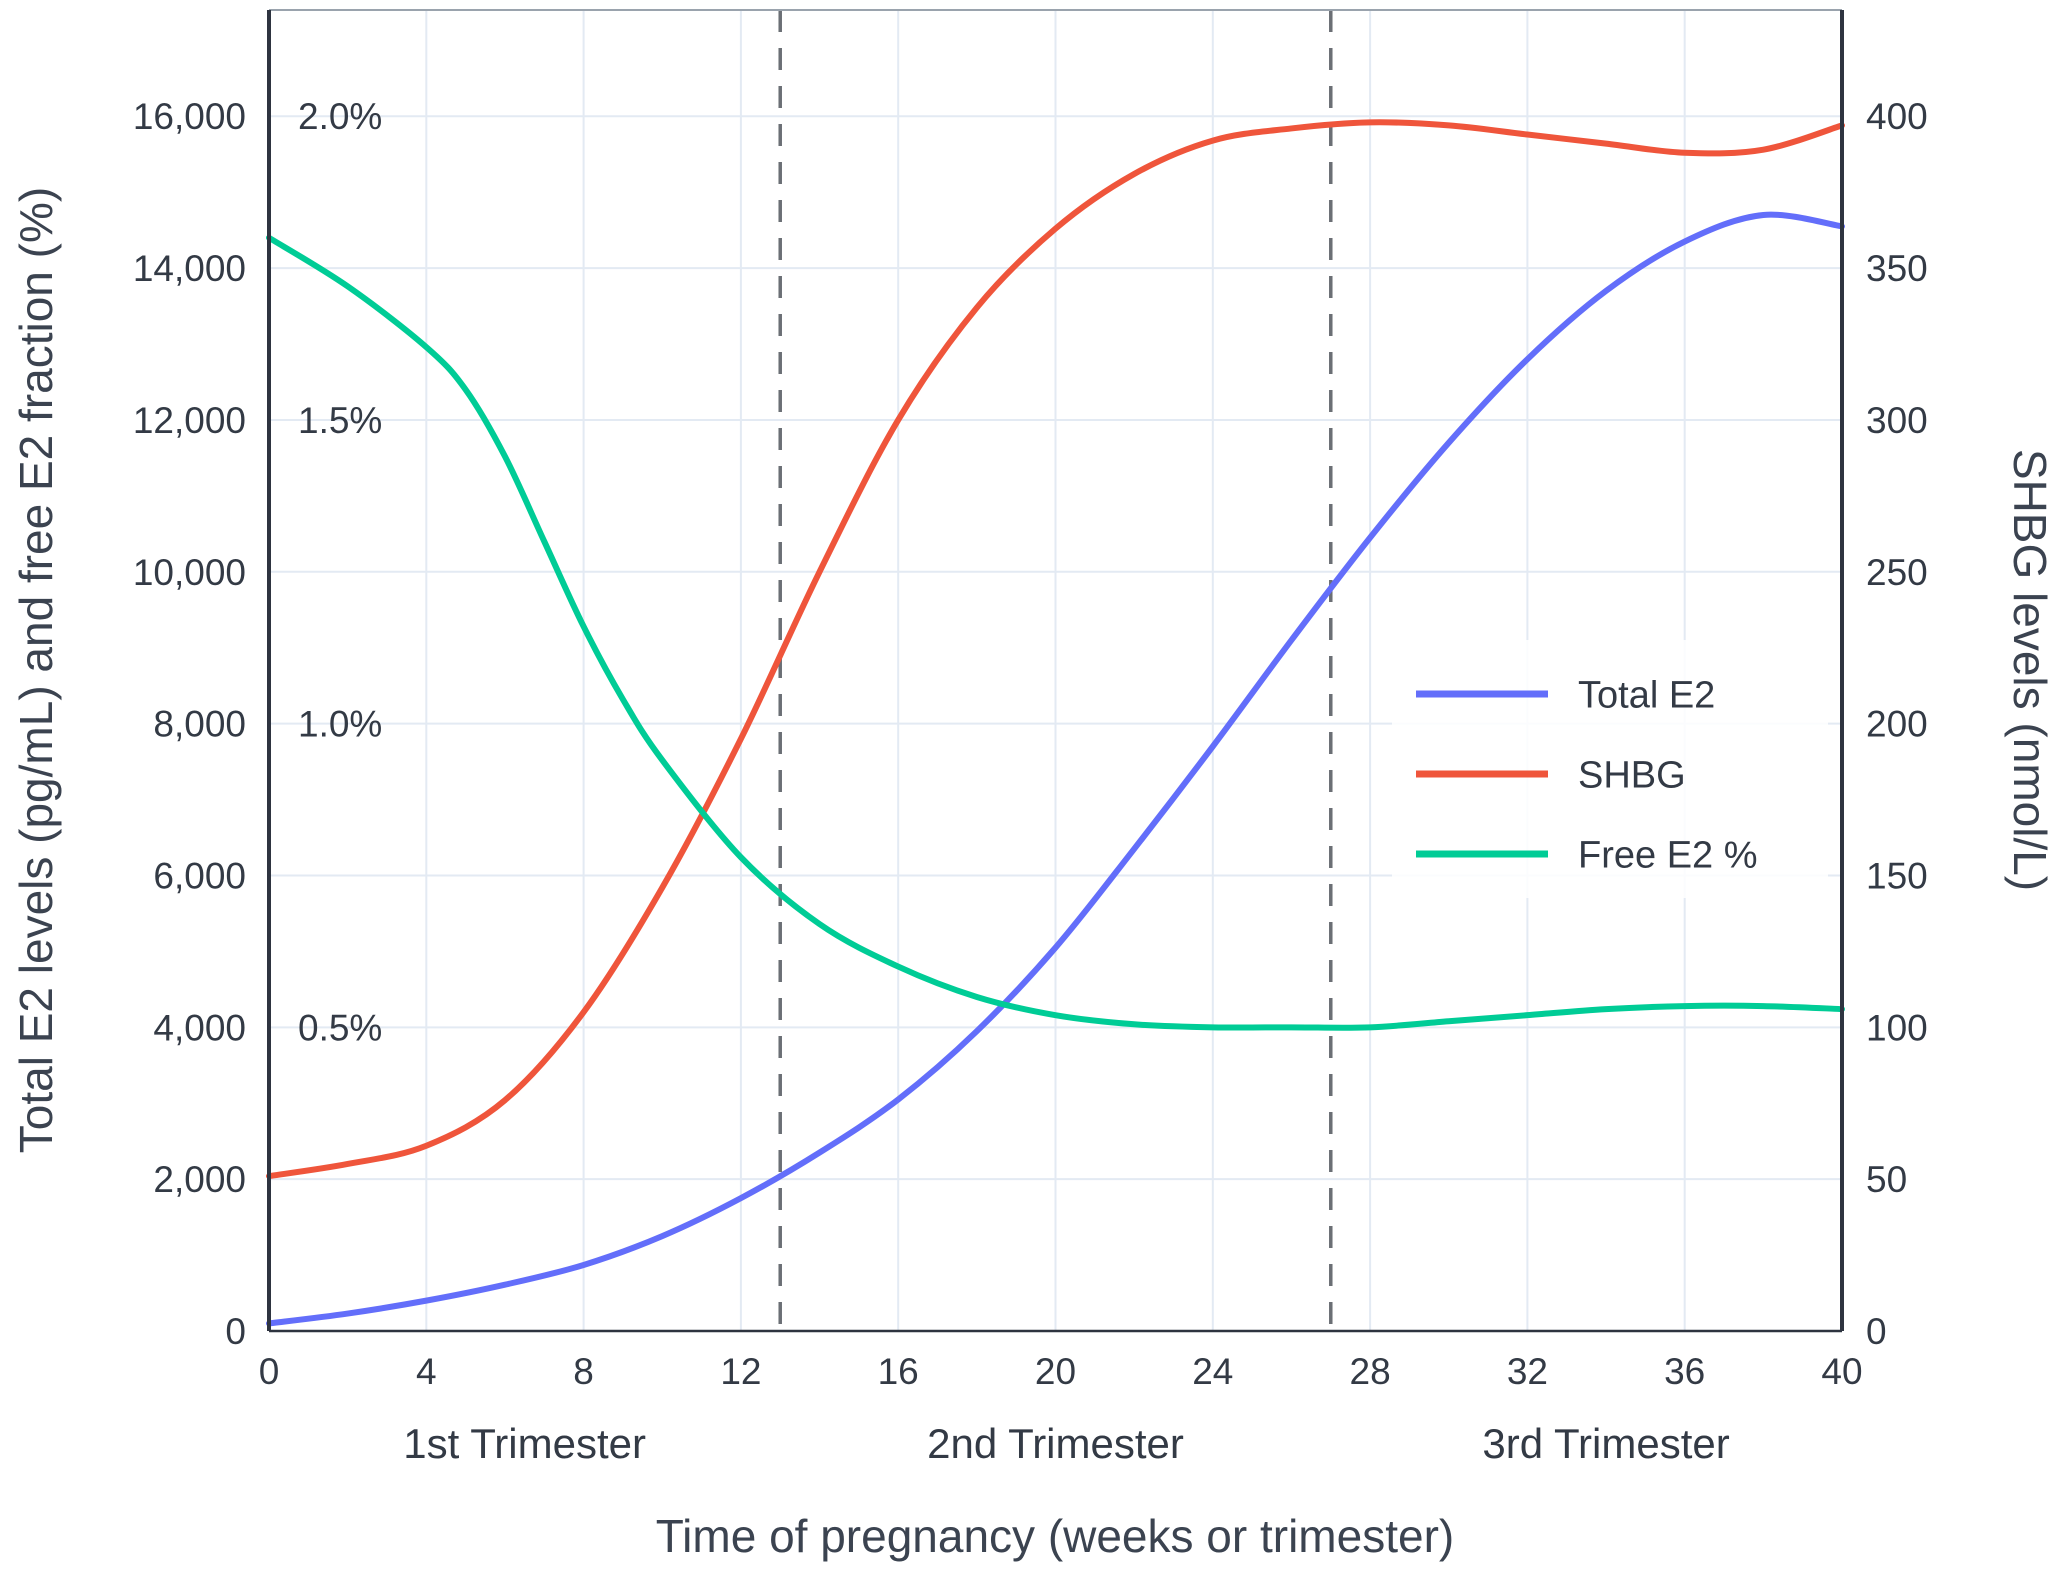 Image resolution: width=2048 pixels, height=1582 pixels. I want to click on y-left-tick-label: 12,000, so click(189, 420).